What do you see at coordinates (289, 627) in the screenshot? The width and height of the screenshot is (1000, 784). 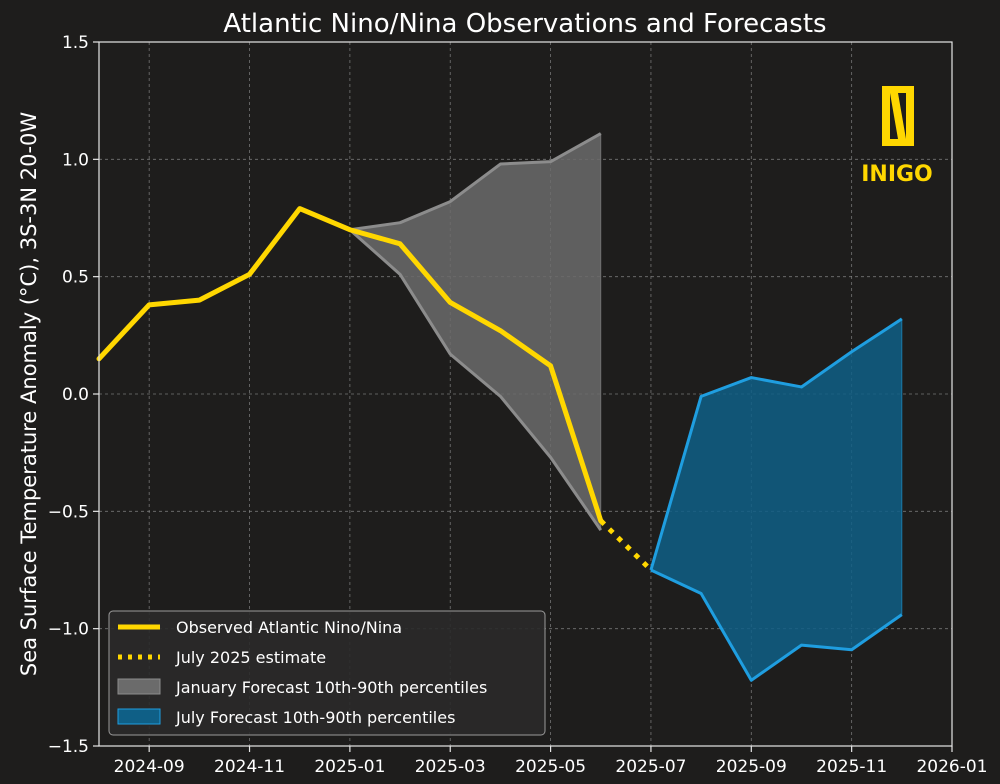 I see `legend-label-observed: Observed Atlantic Nino/Nina` at bounding box center [289, 627].